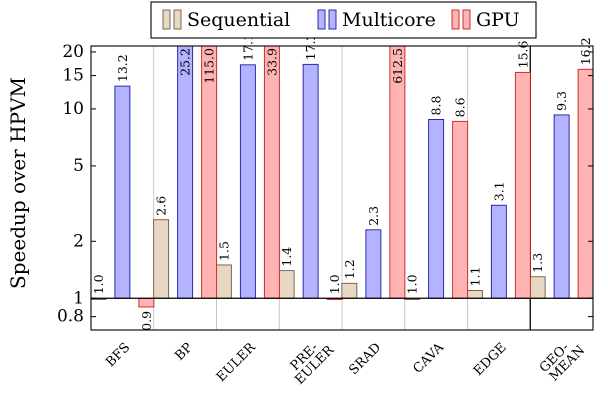 The height and width of the screenshot is (406, 608). What do you see at coordinates (537, 263) in the screenshot?
I see `bar-value-label: 1.3` at bounding box center [537, 263].